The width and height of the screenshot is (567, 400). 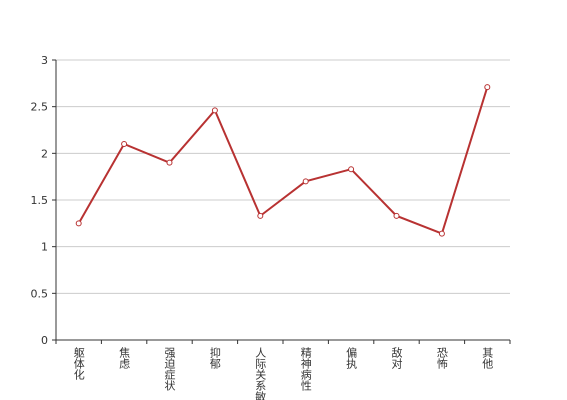 What do you see at coordinates (260, 373) in the screenshot?
I see `x-tick-label: 人际关系敏感` at bounding box center [260, 373].